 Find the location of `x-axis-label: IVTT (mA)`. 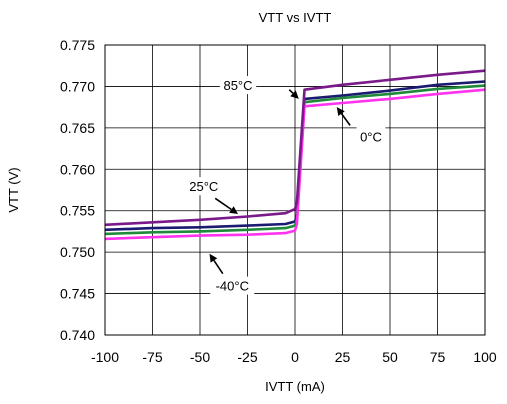

x-axis-label: IVTT (mA) is located at coordinates (295, 386).